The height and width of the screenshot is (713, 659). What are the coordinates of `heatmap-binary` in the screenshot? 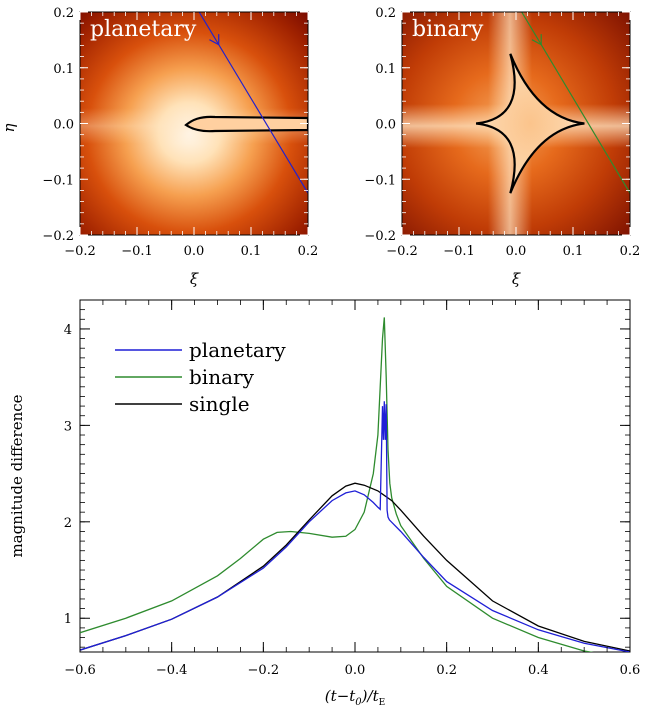 It's located at (516, 123).